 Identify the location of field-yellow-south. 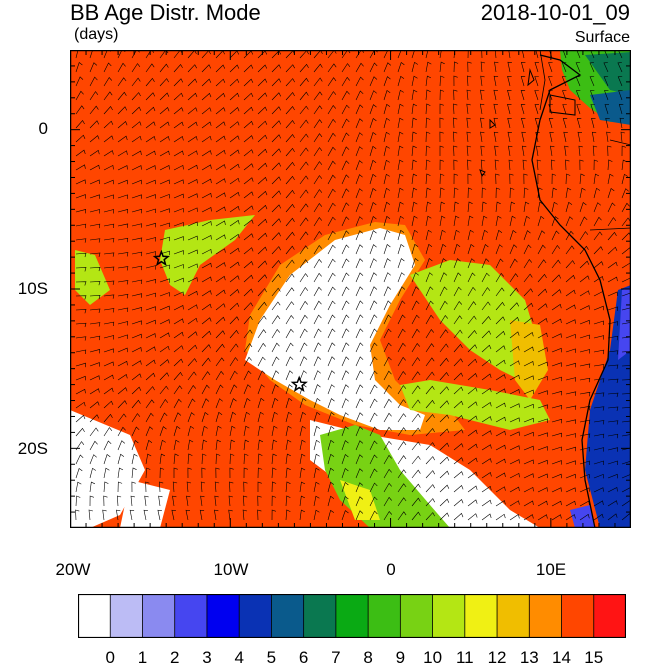
(360, 500).